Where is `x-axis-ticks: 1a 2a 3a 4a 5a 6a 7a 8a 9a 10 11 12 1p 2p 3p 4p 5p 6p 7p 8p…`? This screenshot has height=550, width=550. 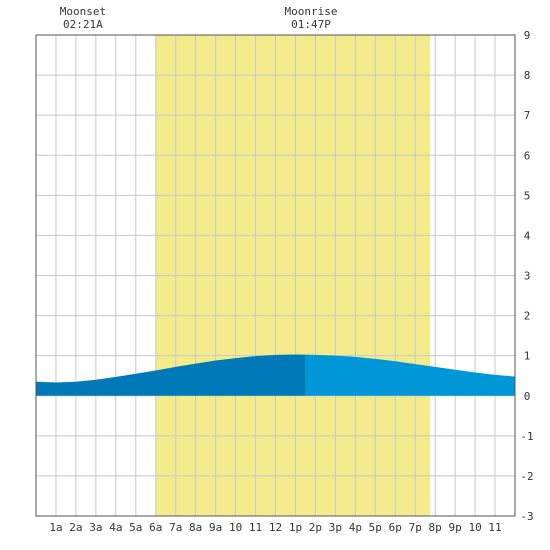 x-axis-ticks: 1a 2a 3a 4a 5a 6a 7a 8a 9a 10 11 12 1p 2p 3p 4p 5p 6p 7p 8p… is located at coordinates (275, 527).